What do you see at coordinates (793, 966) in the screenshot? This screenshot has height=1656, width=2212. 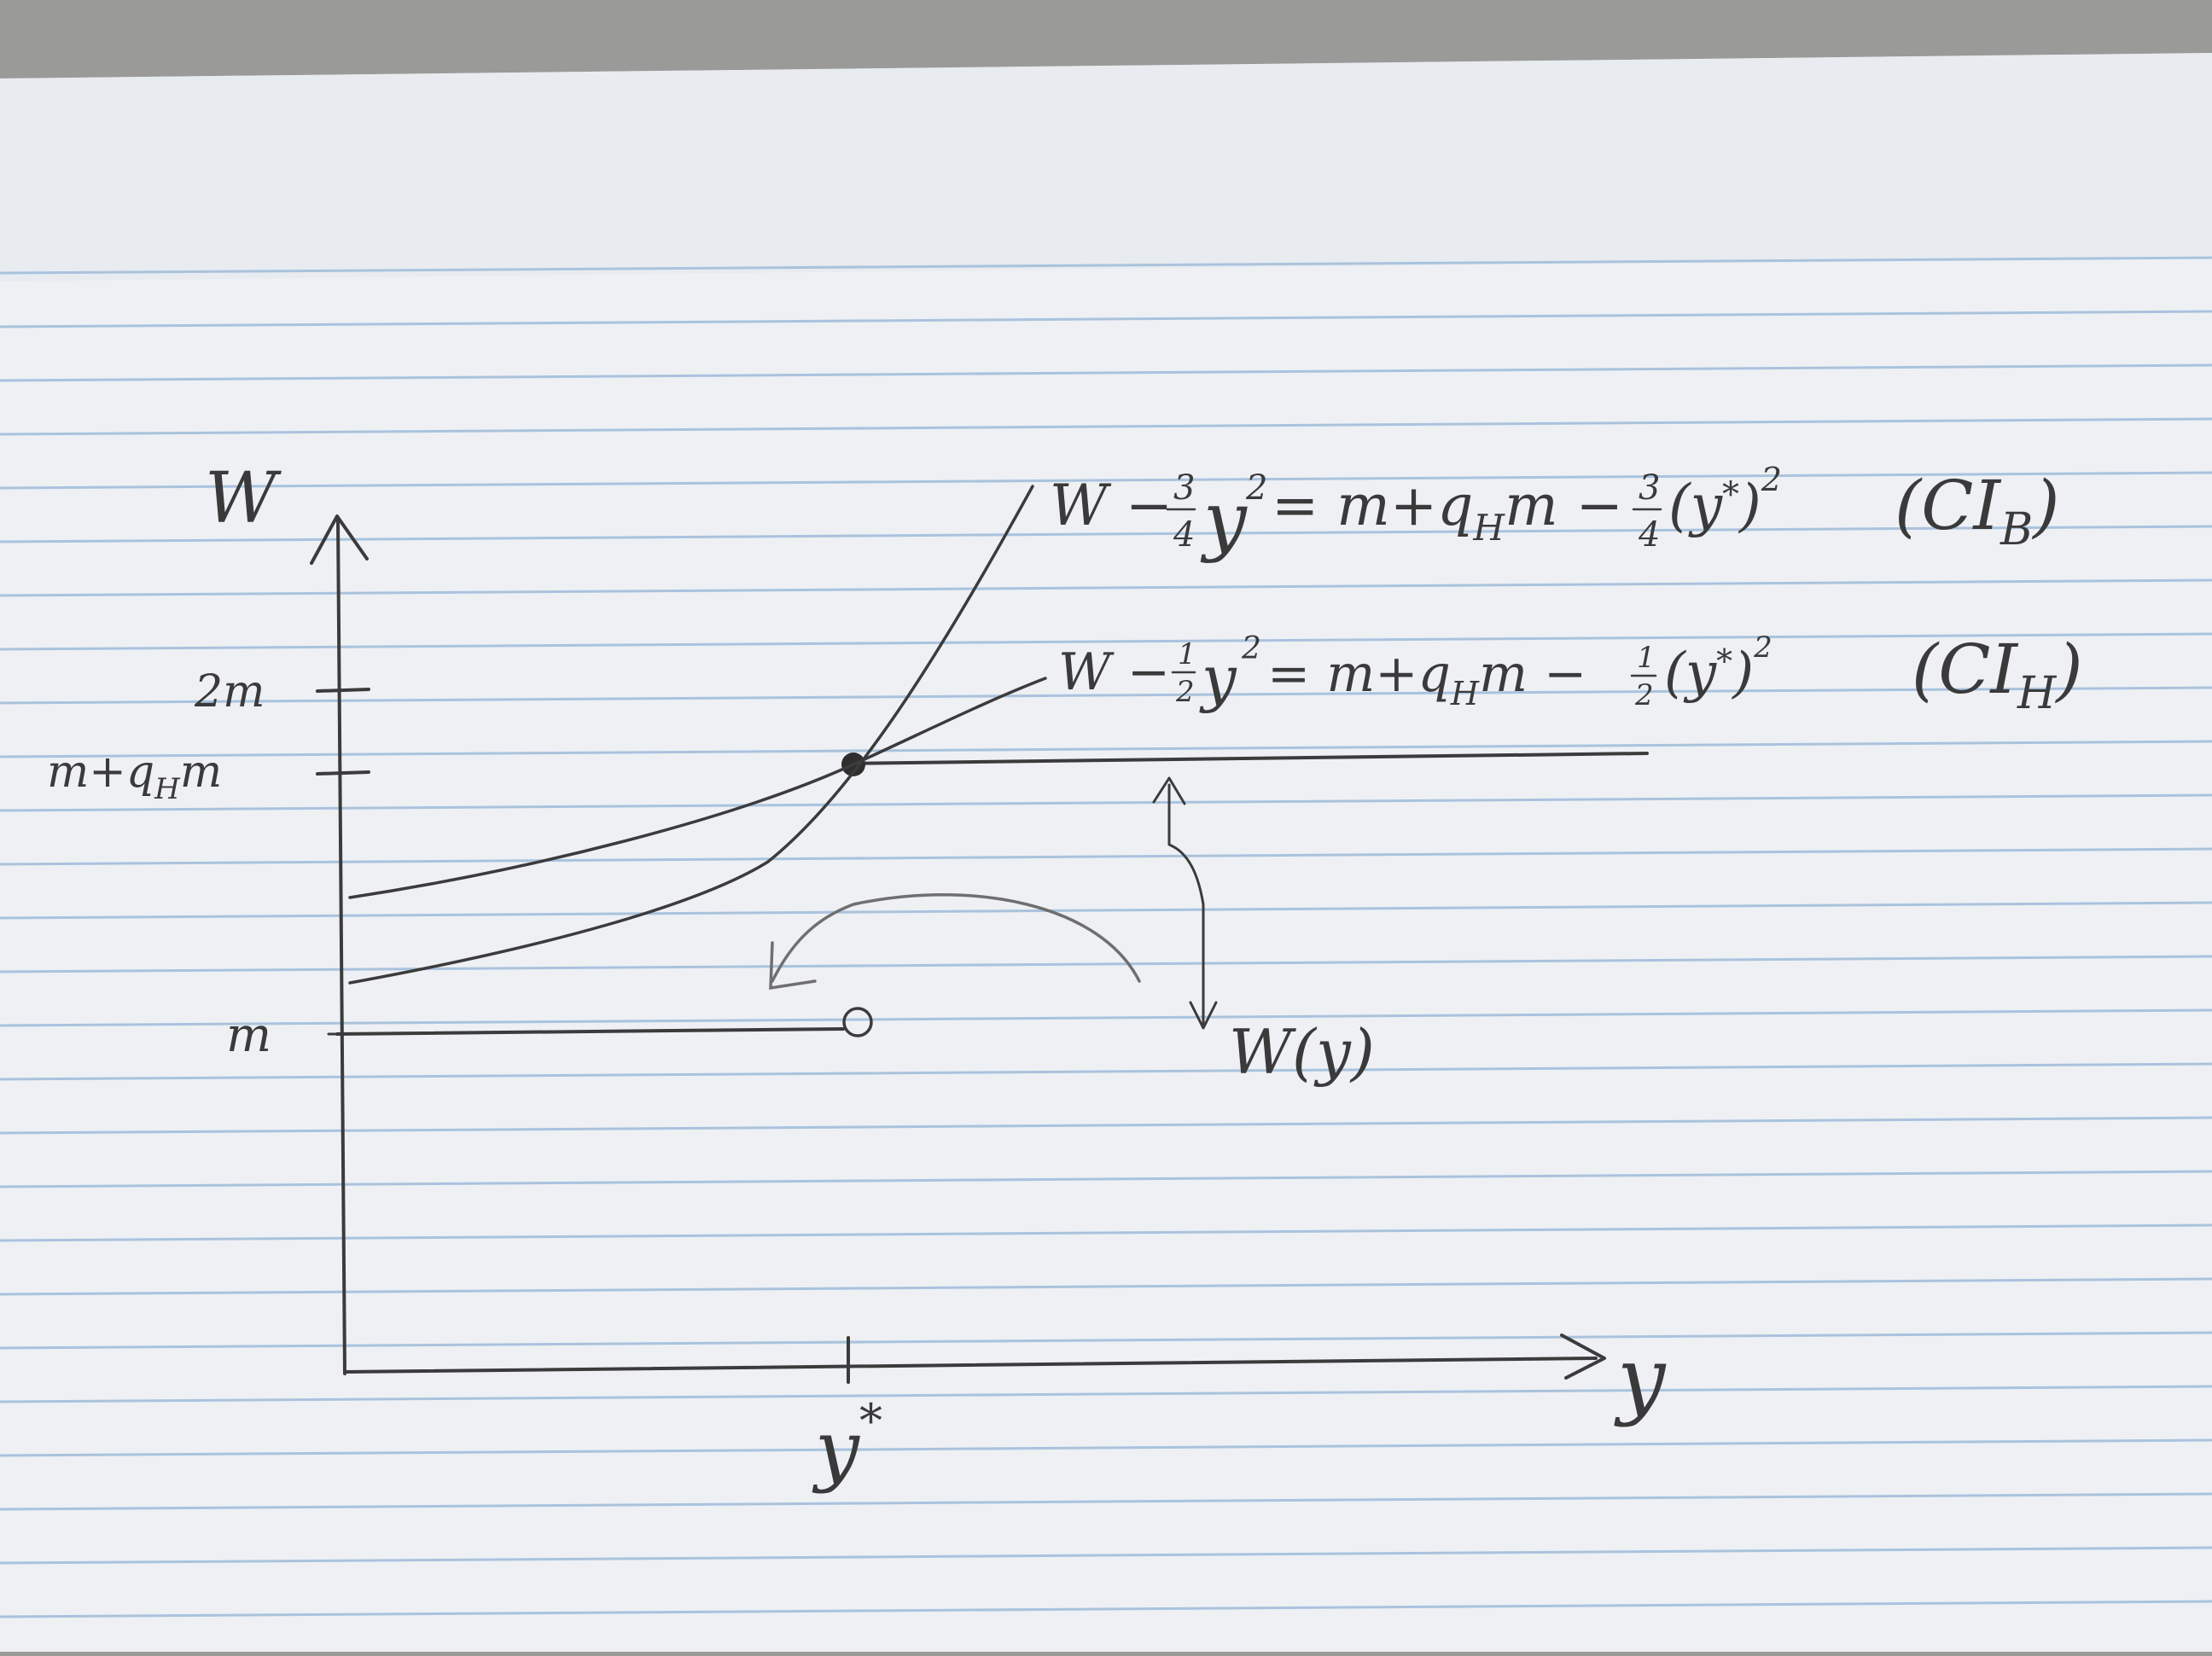 I see `curved-arrow-head` at bounding box center [793, 966].